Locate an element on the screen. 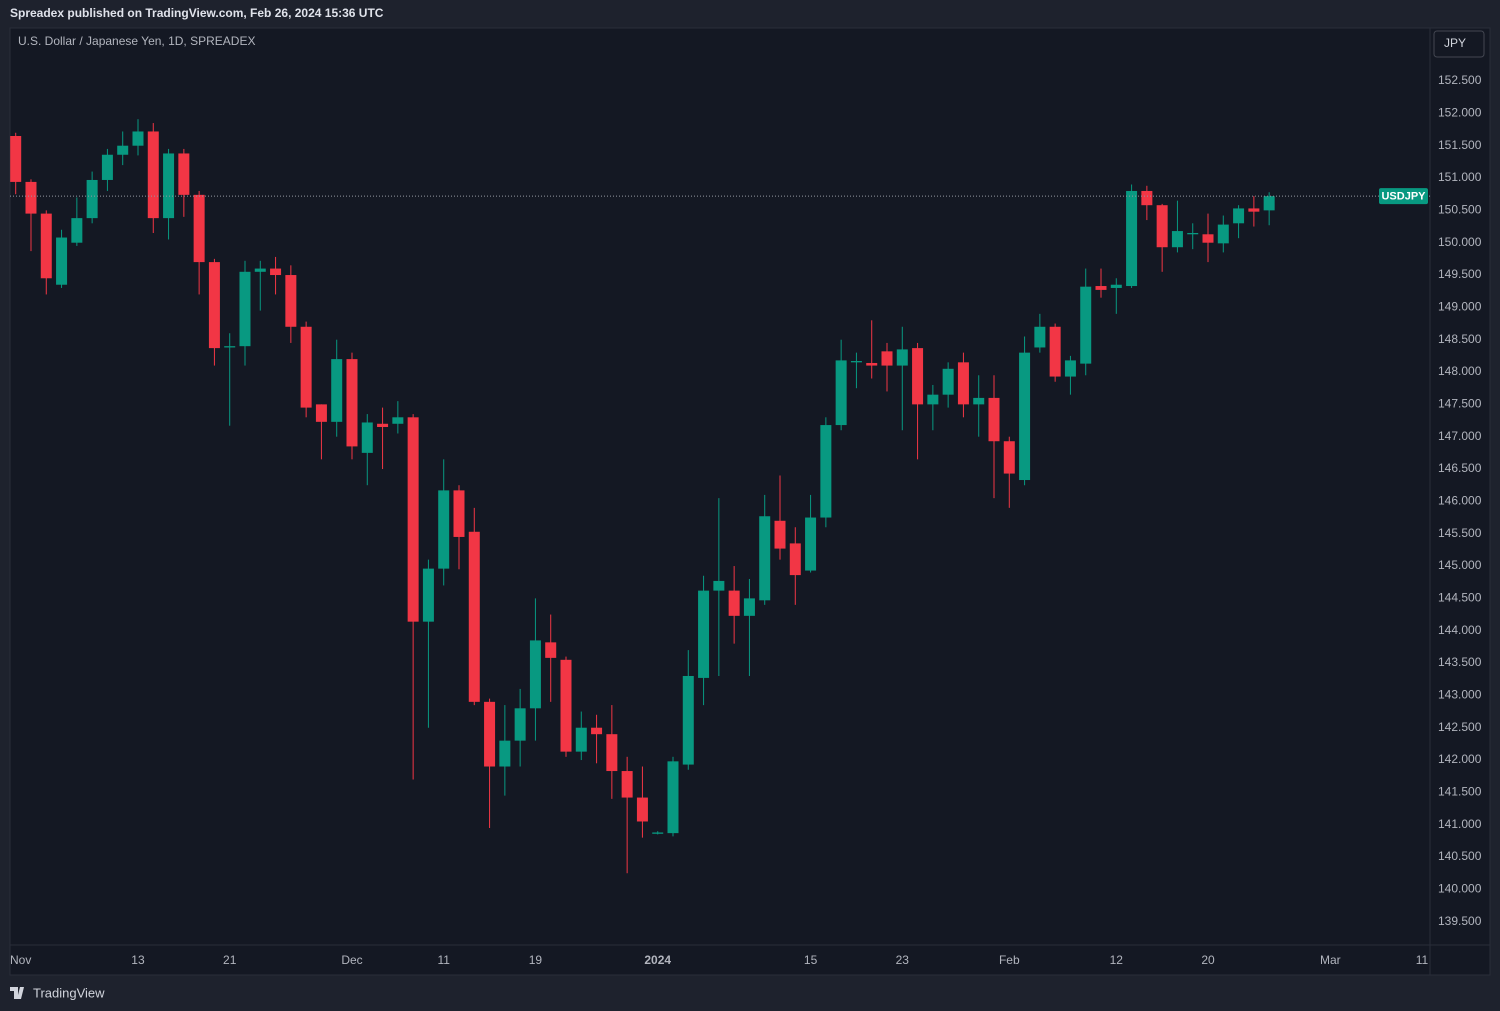 This screenshot has height=1011, width=1500. x-tick-label: 2024 is located at coordinates (657, 960).